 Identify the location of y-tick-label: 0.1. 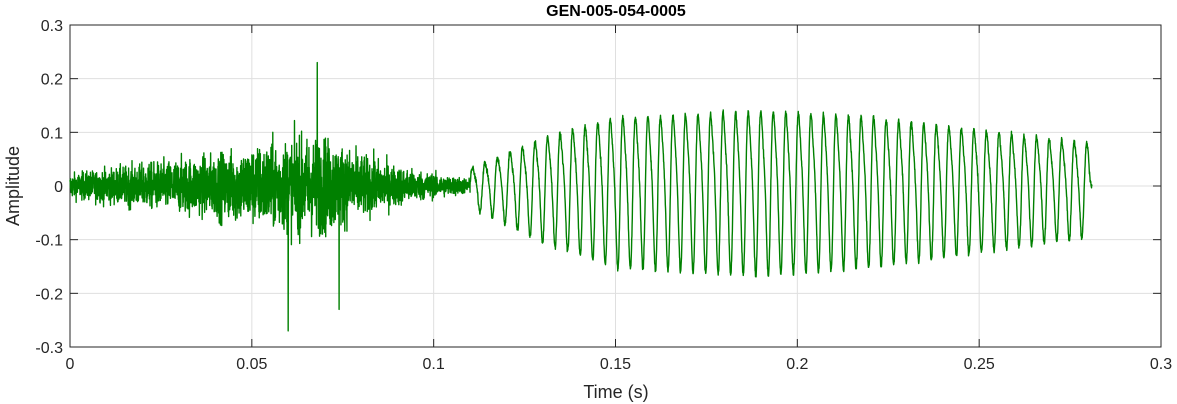
(52, 133).